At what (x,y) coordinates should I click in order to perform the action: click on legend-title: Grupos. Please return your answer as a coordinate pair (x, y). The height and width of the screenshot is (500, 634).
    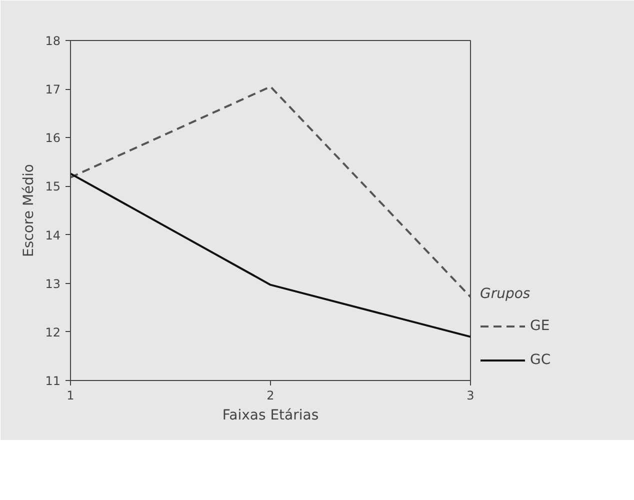
    Looking at the image, I should click on (506, 294).